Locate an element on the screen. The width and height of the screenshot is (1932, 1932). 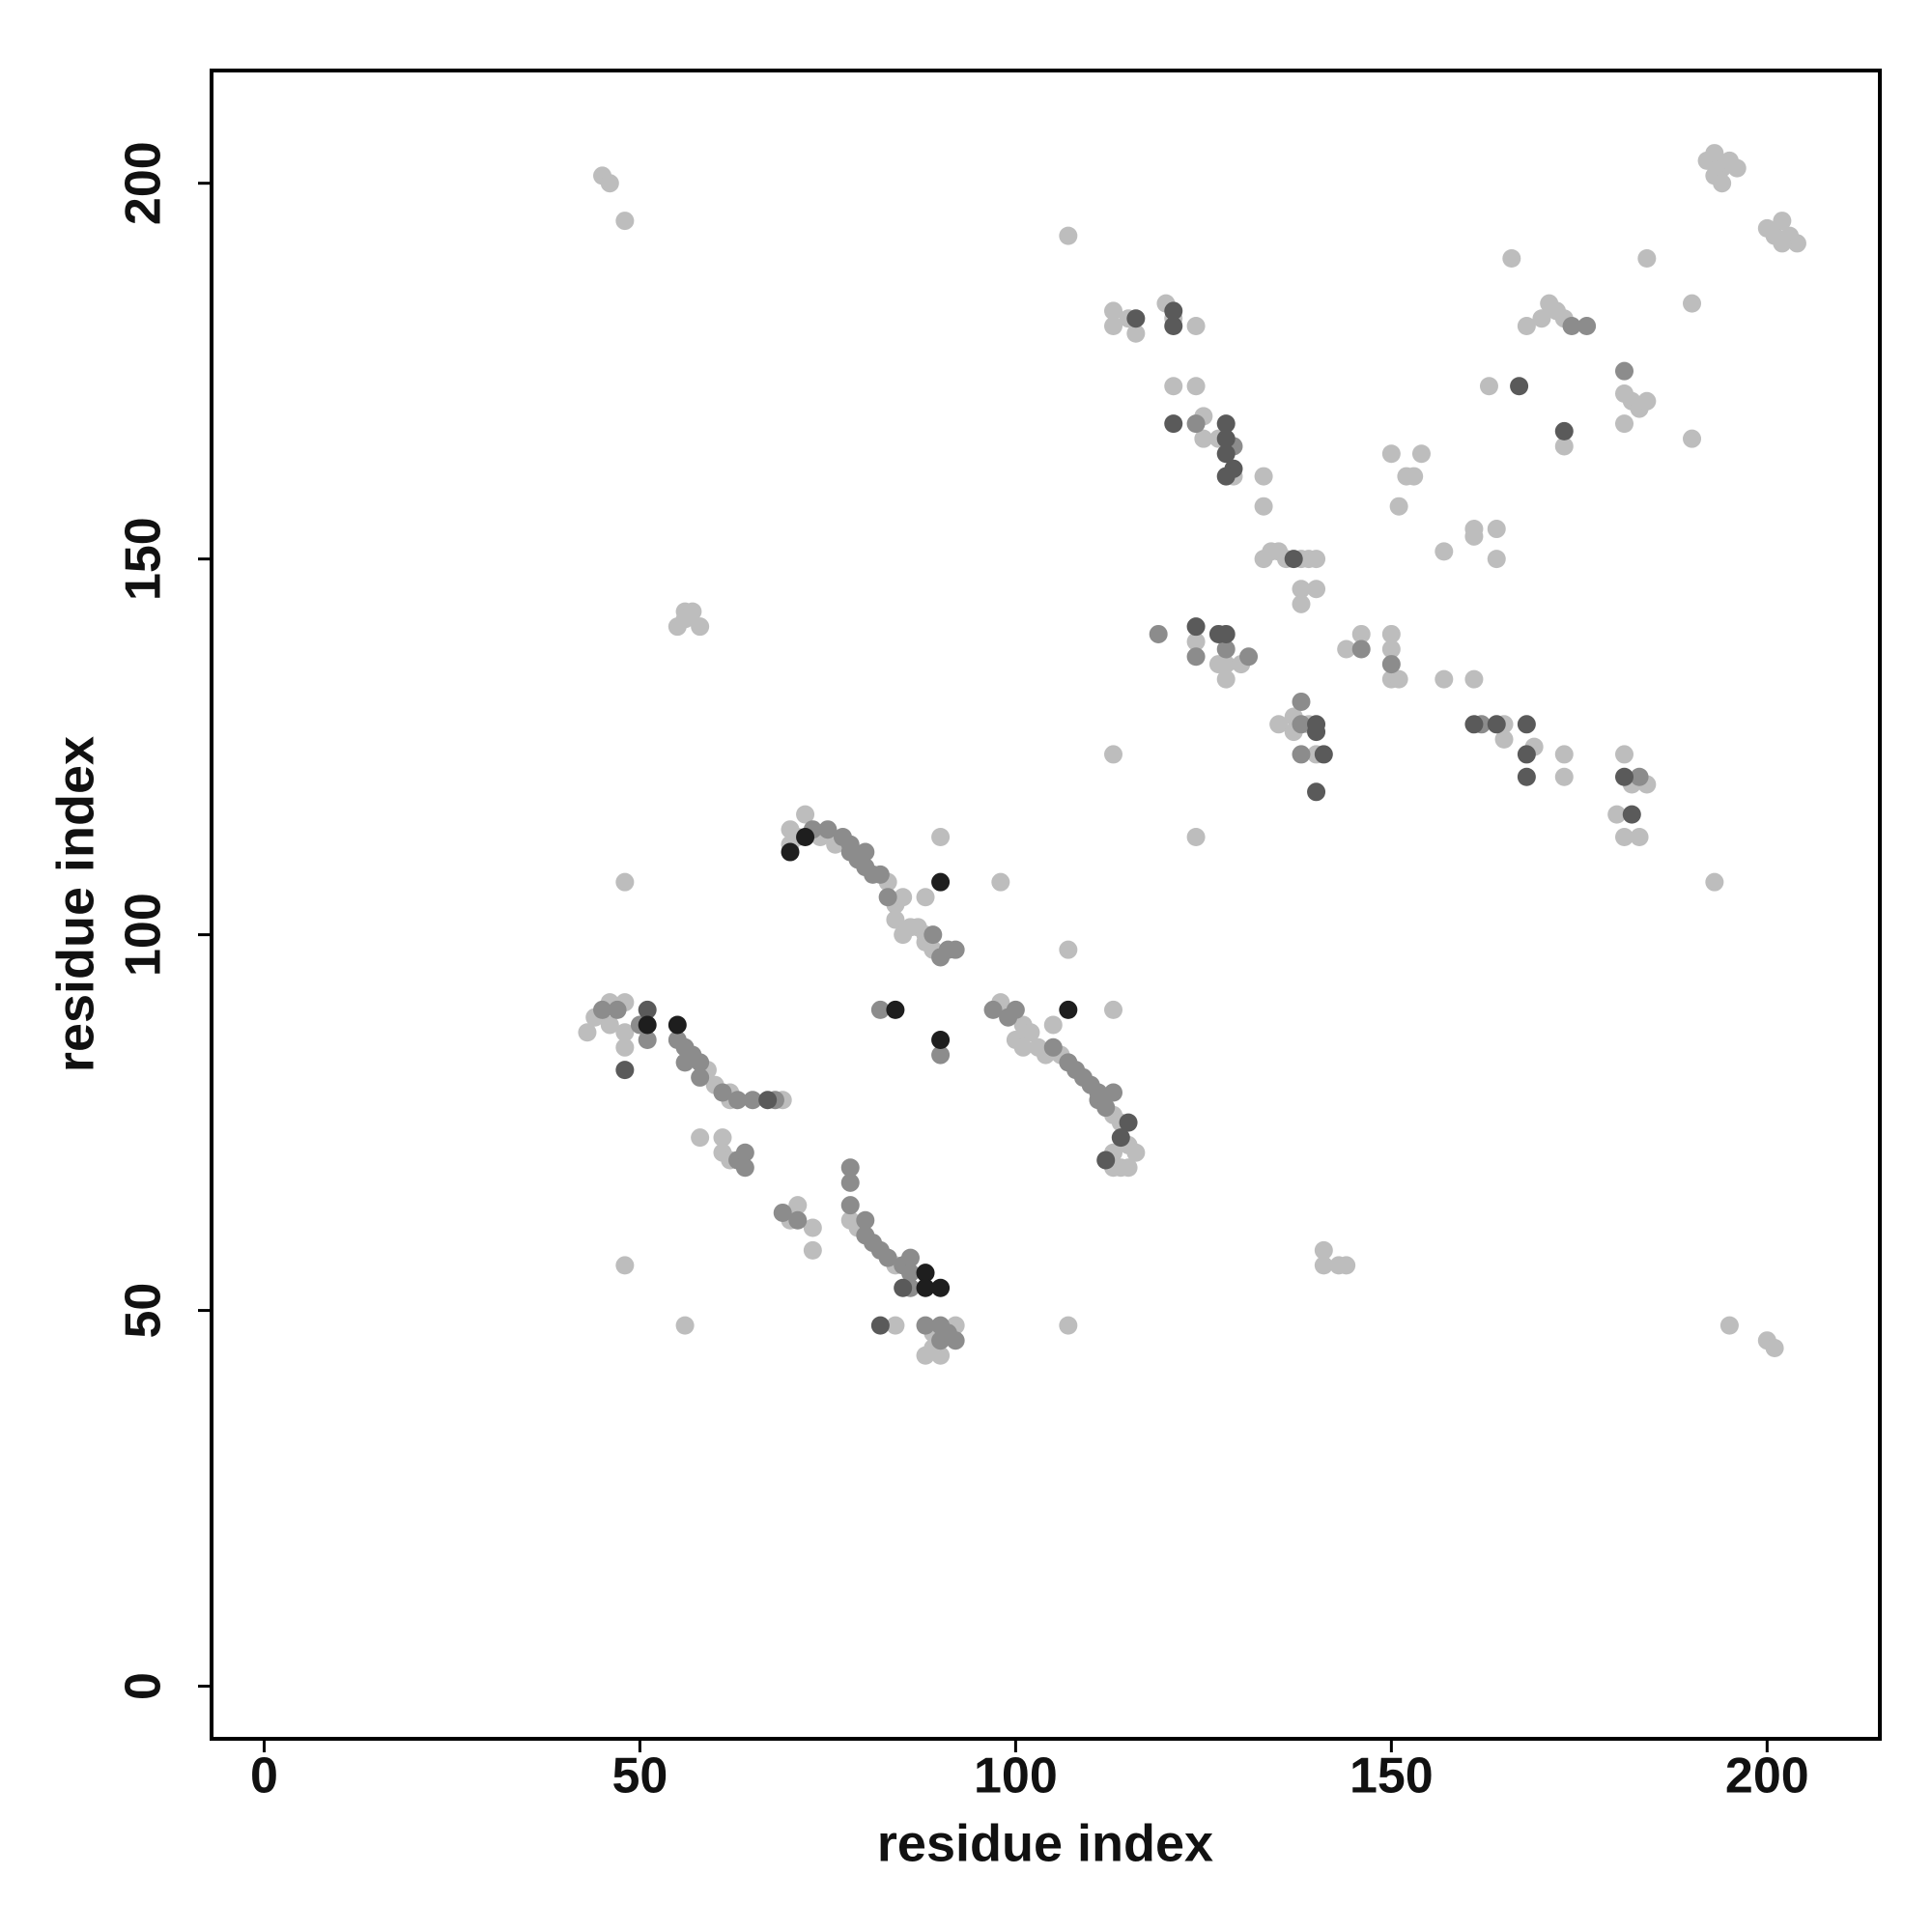
y-tick-label: 100 is located at coordinates (144, 935).